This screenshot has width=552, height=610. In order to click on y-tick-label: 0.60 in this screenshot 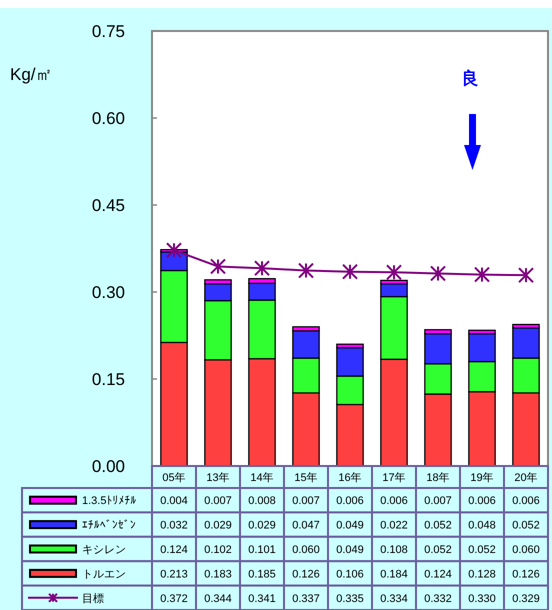, I will do `click(108, 118)`.